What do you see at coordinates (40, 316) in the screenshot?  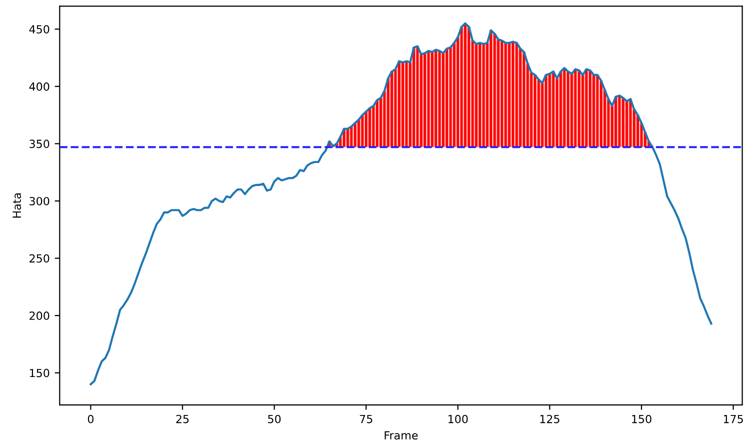 I see `y-tick-label: 200` at bounding box center [40, 316].